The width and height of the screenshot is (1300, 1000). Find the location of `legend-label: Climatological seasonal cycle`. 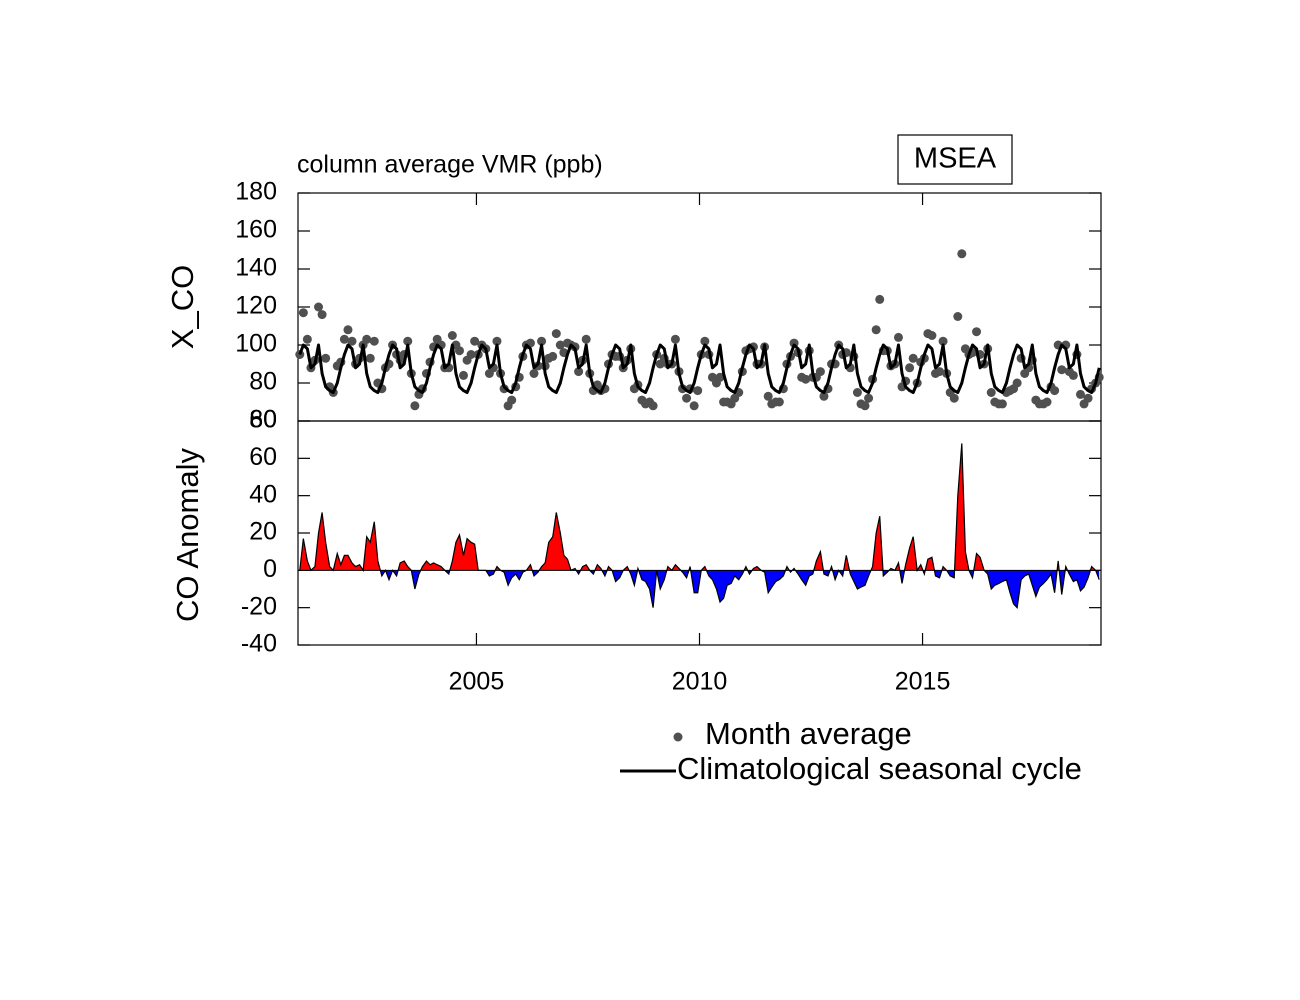

legend-label: Climatological seasonal cycle is located at coordinates (879, 768).